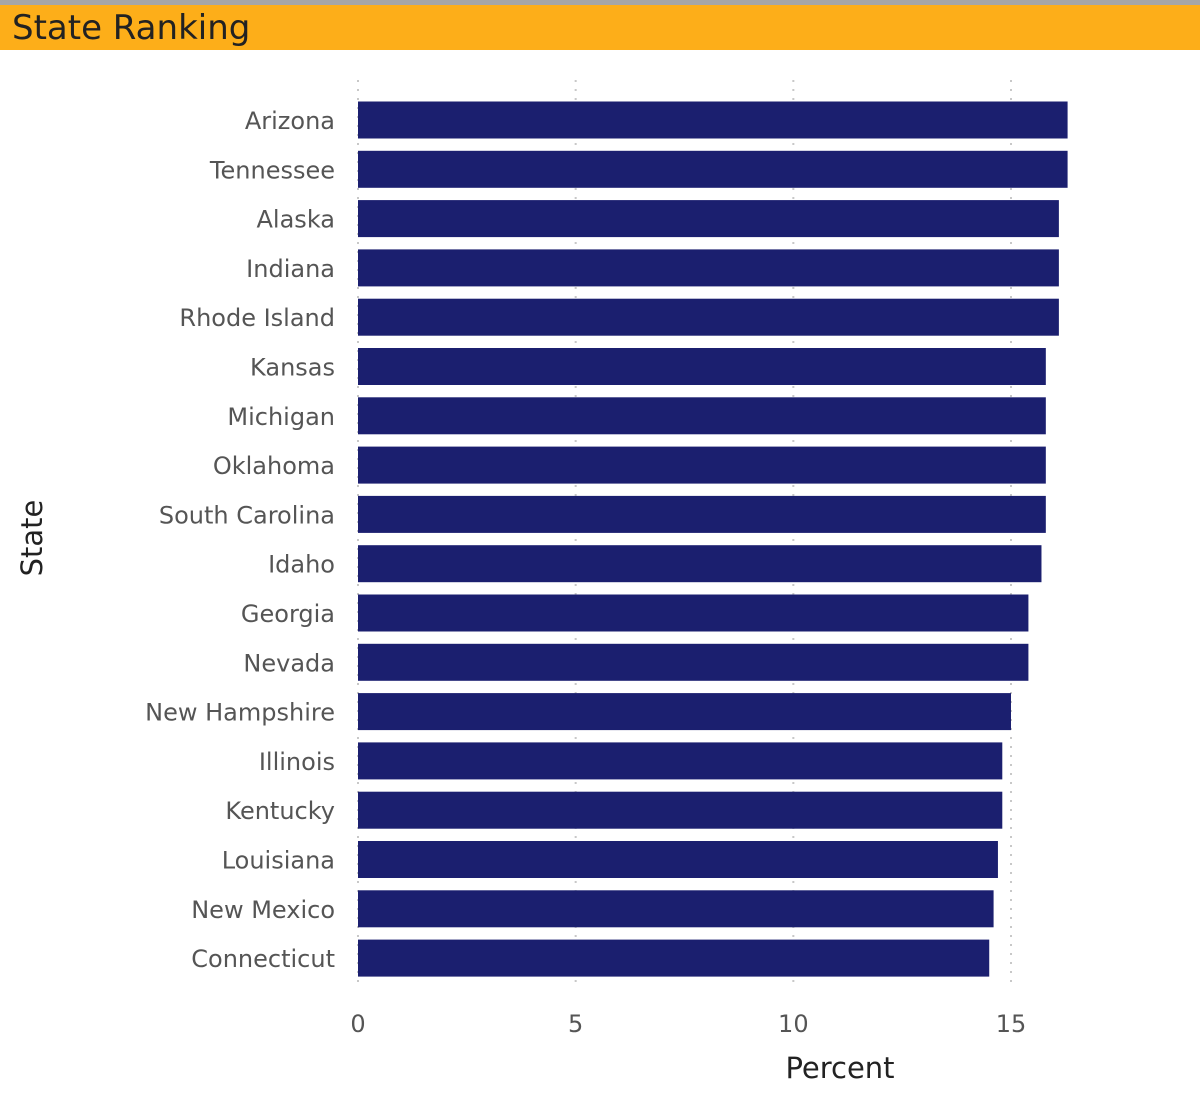 This screenshot has height=1093, width=1200. What do you see at coordinates (281, 417) in the screenshot?
I see `category-label: Michigan` at bounding box center [281, 417].